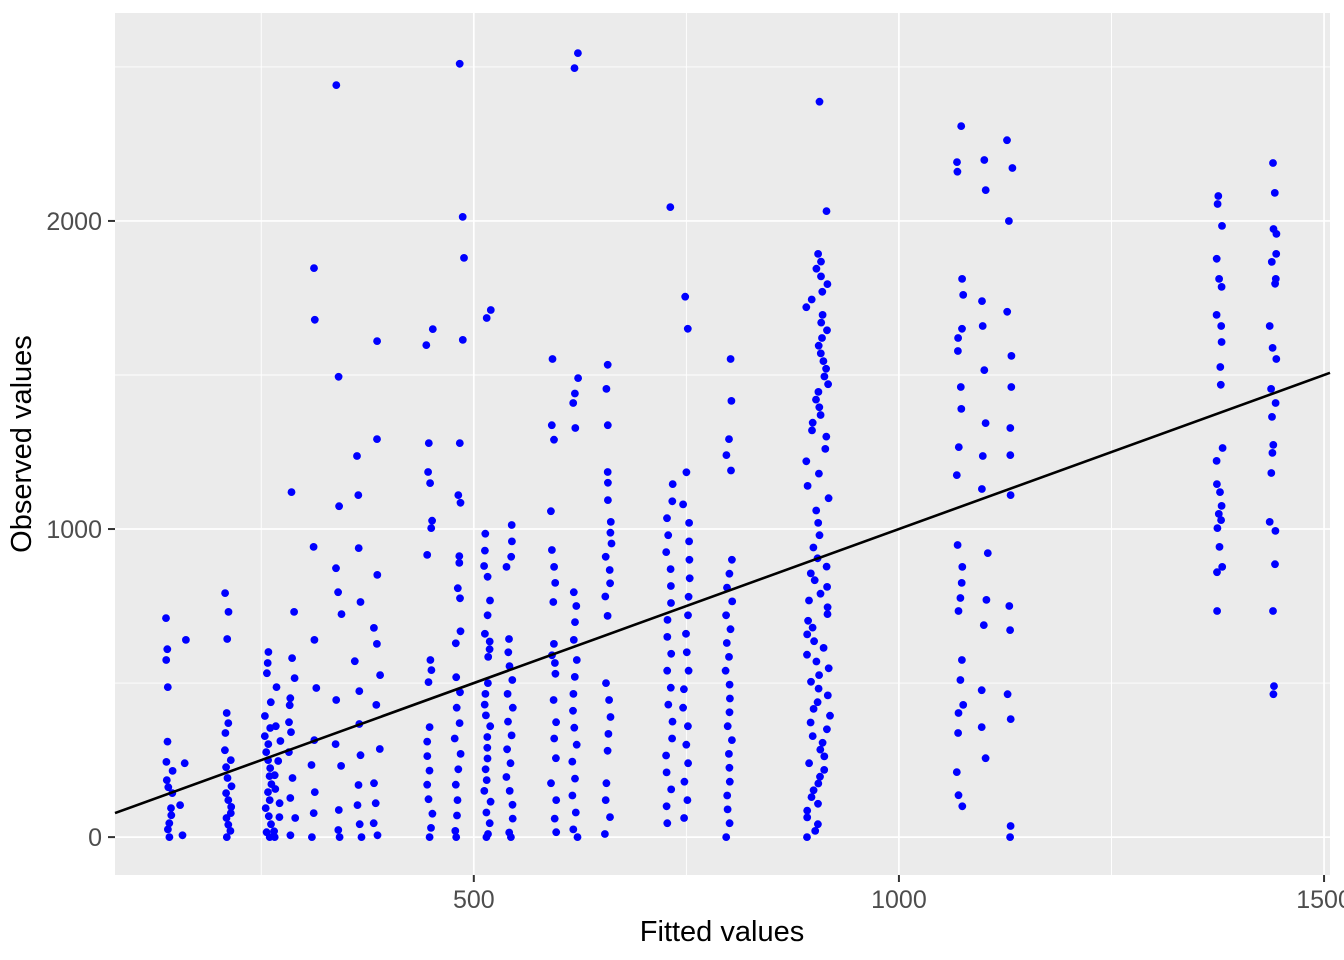 This screenshot has width=1344, height=960. What do you see at coordinates (74, 530) in the screenshot?
I see `y-tick-label: 1000` at bounding box center [74, 530].